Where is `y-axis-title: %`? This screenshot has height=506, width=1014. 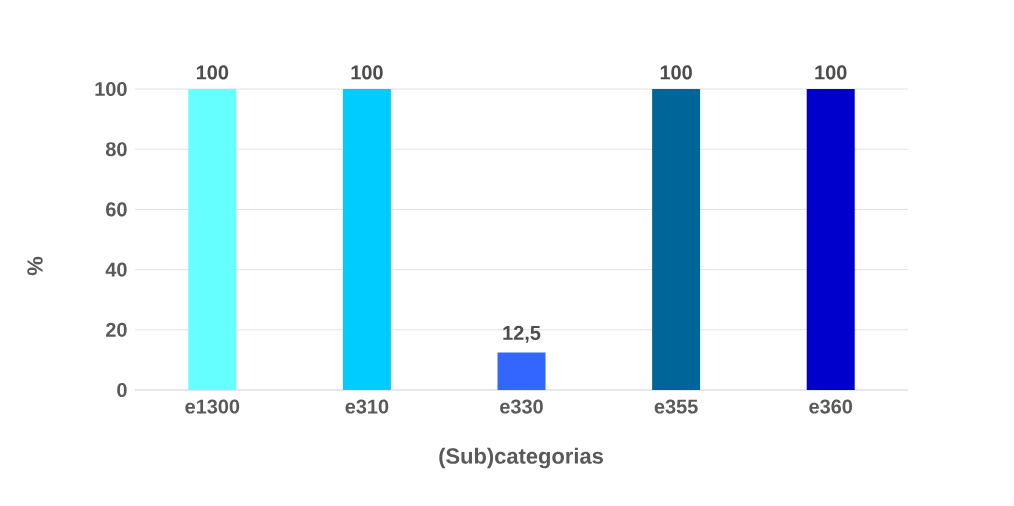 y-axis-title: % is located at coordinates (35, 266).